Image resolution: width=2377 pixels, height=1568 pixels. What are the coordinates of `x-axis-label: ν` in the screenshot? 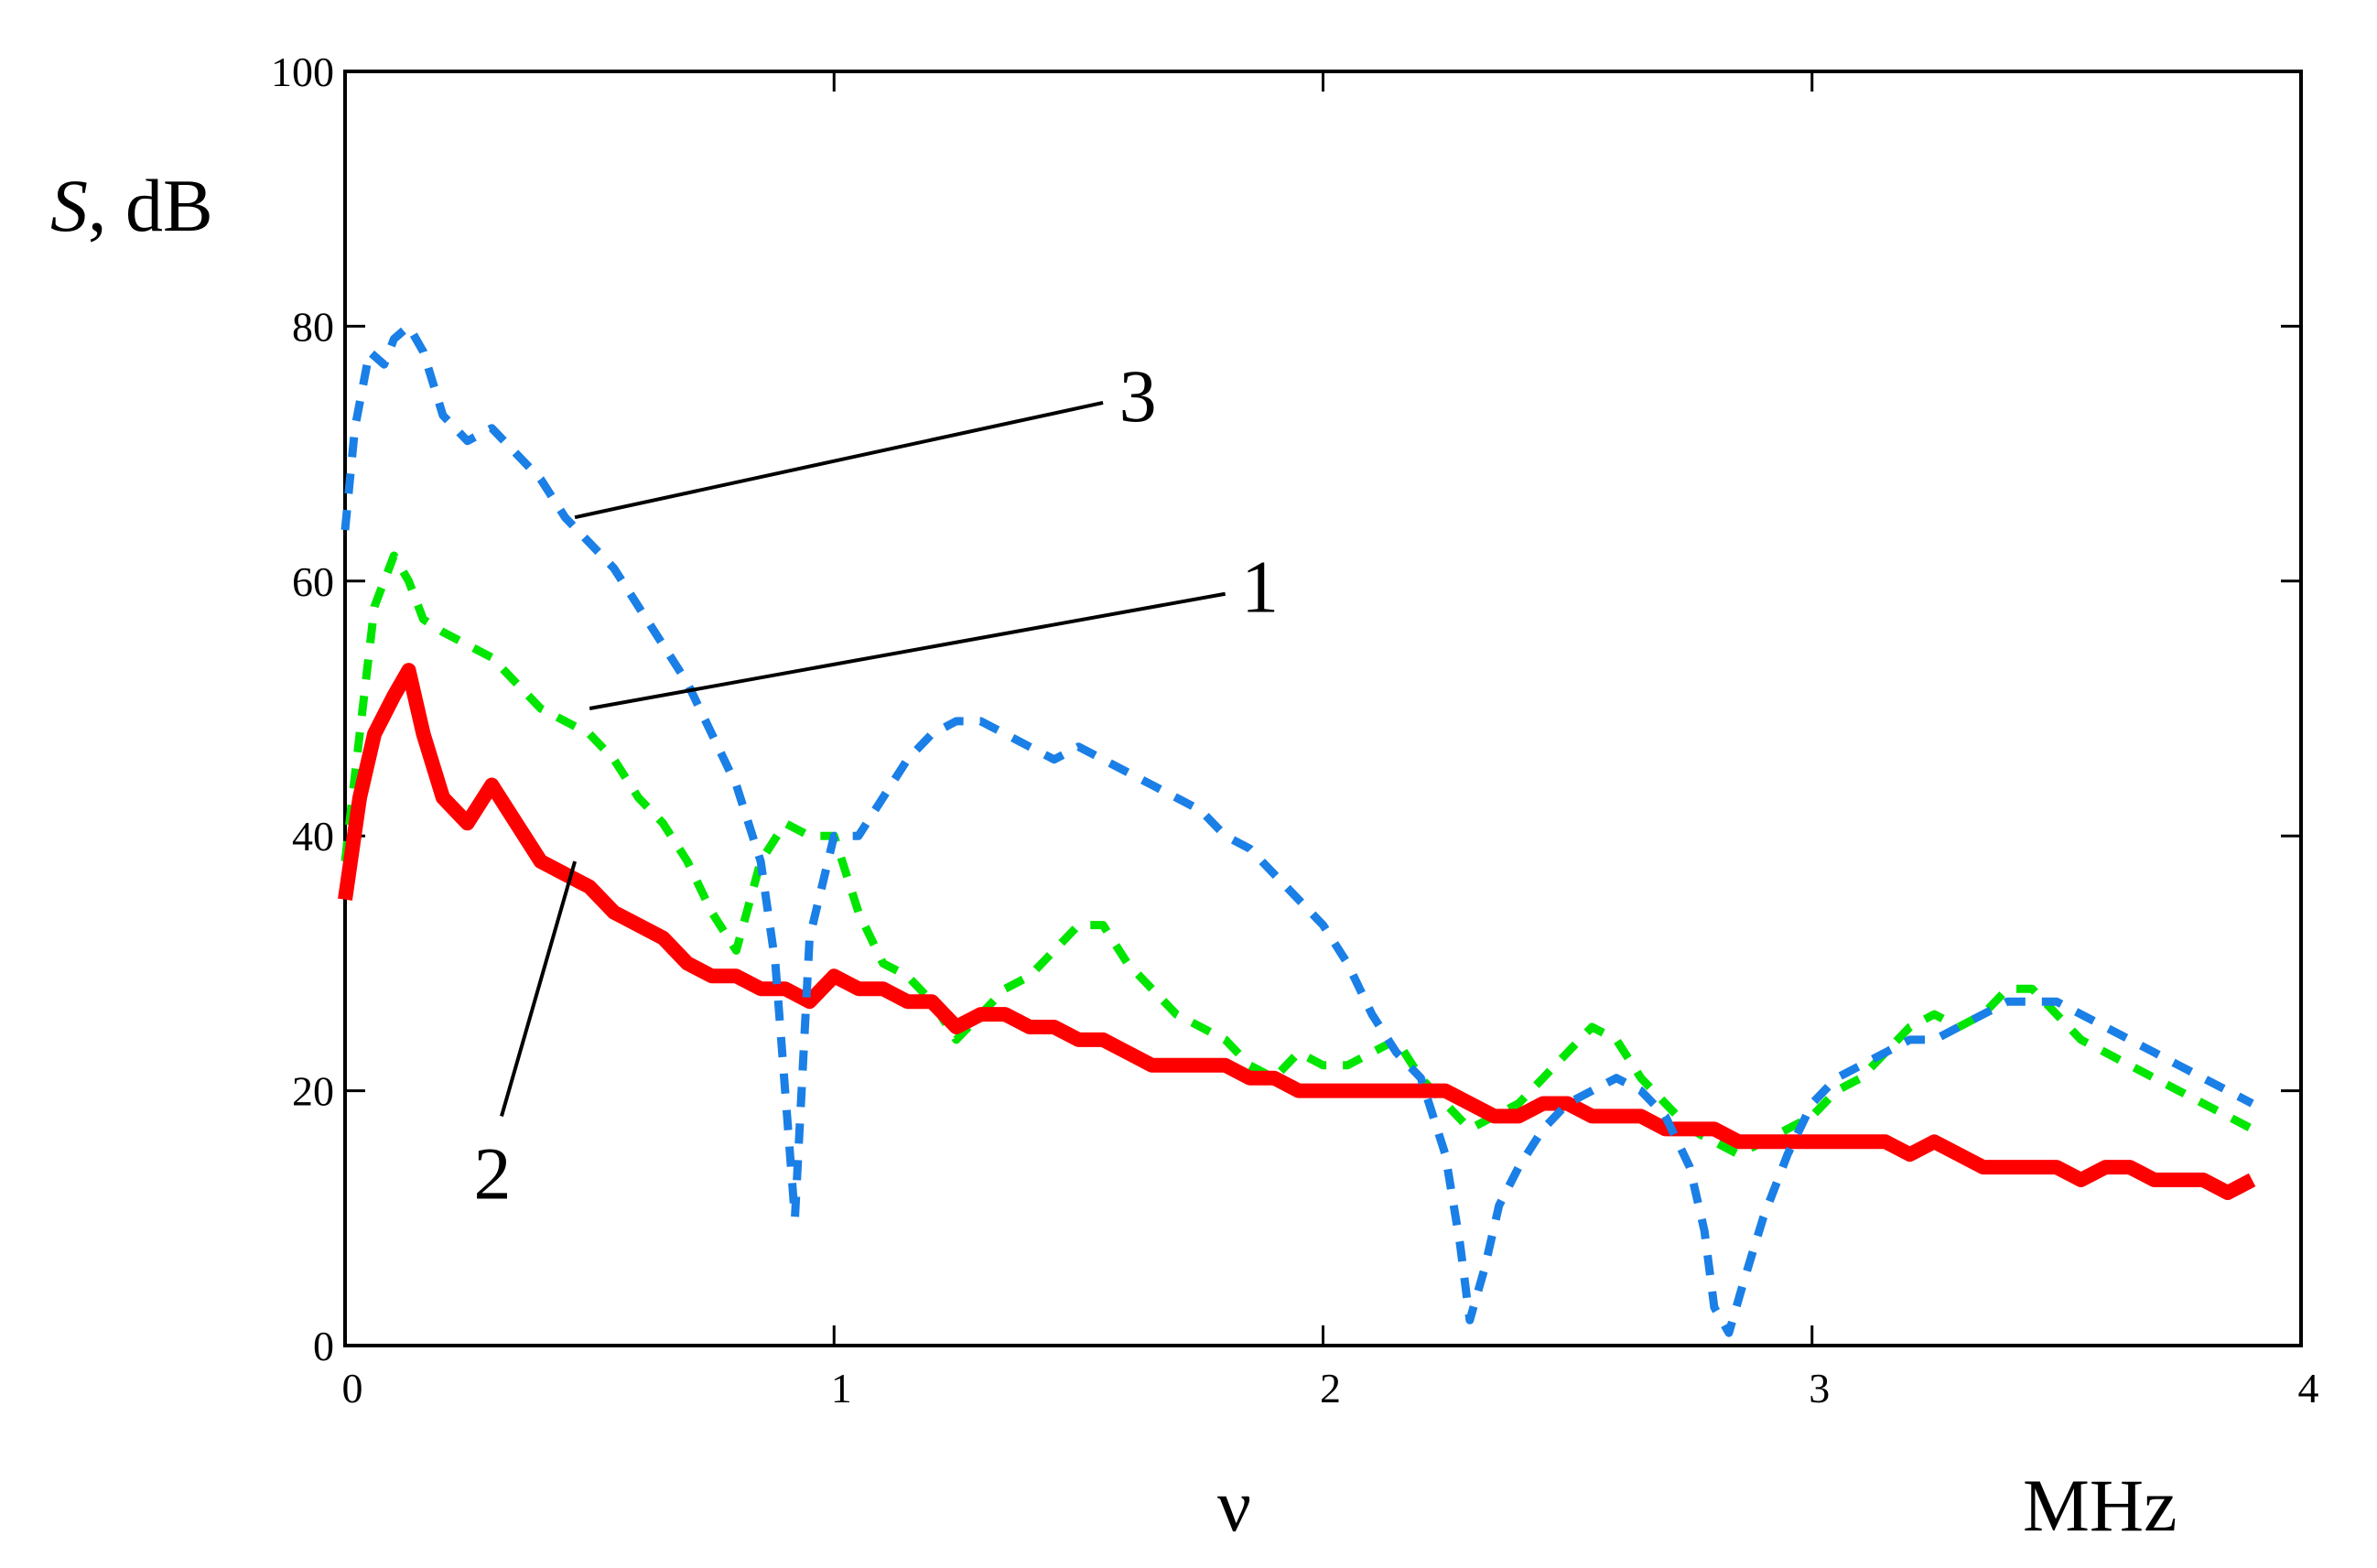 It's located at (1234, 1505).